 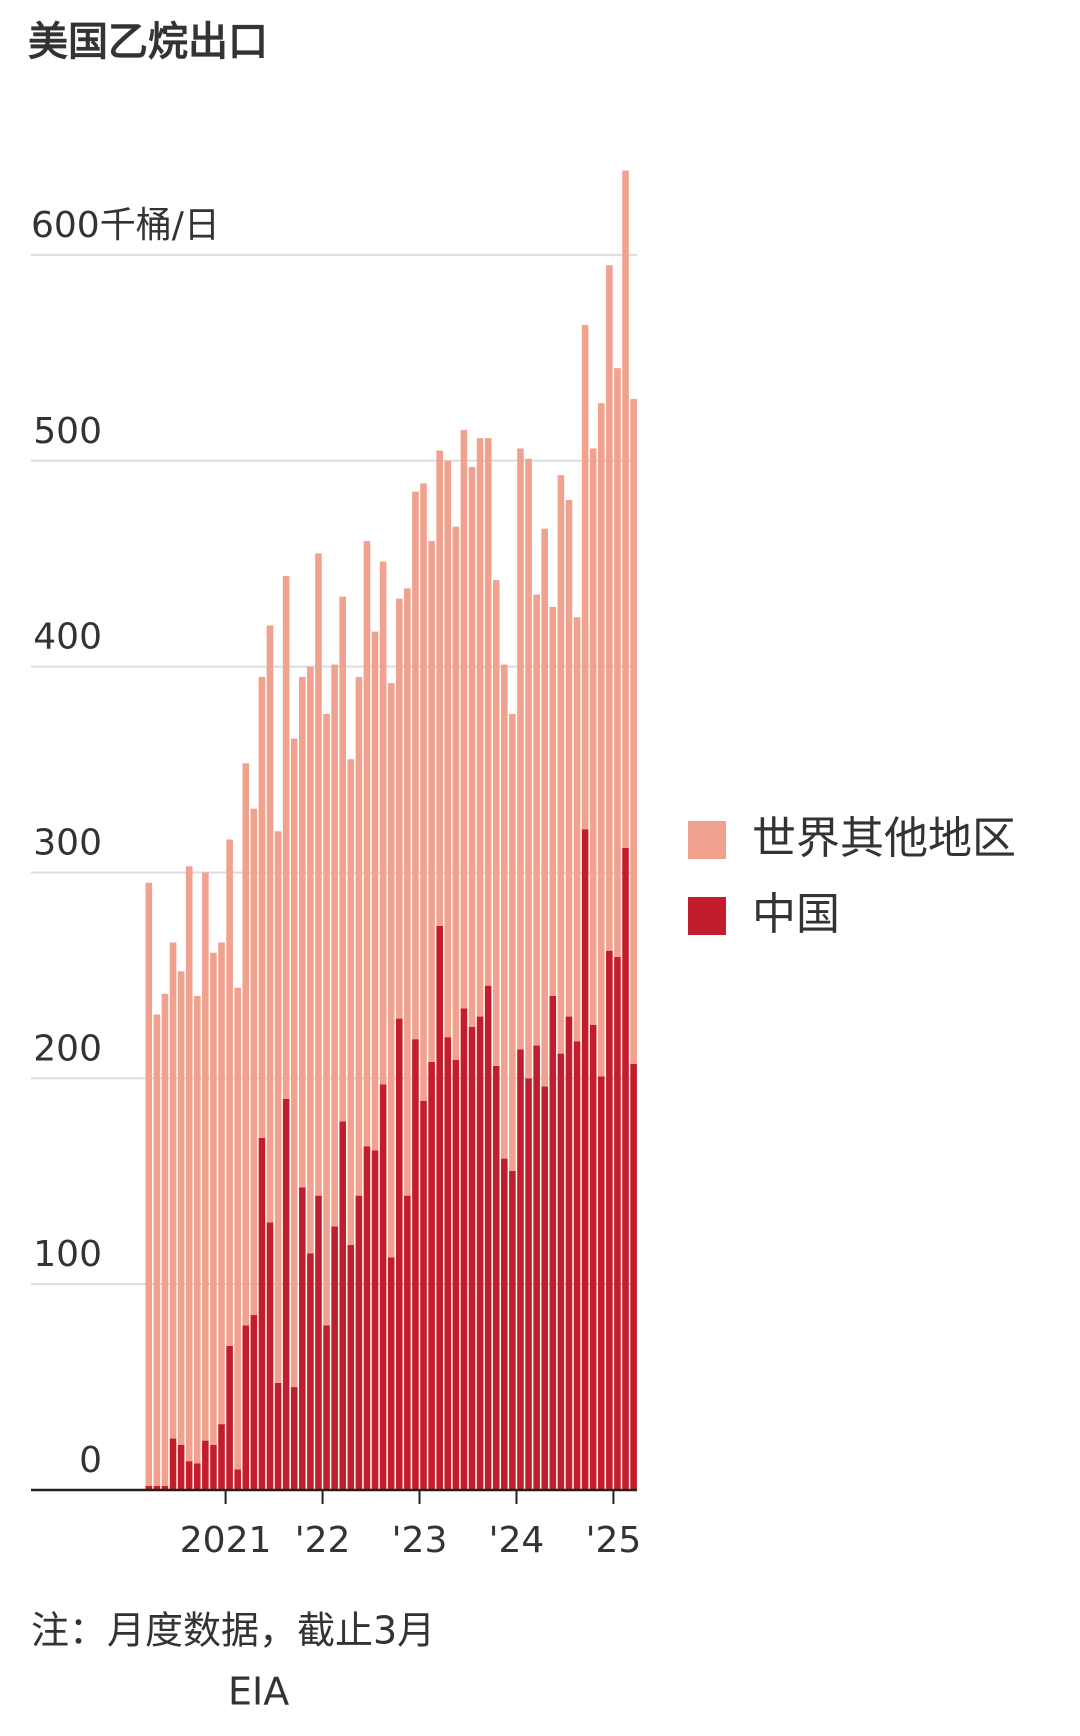 I want to click on legend-label: 中国, so click(x=796, y=914).